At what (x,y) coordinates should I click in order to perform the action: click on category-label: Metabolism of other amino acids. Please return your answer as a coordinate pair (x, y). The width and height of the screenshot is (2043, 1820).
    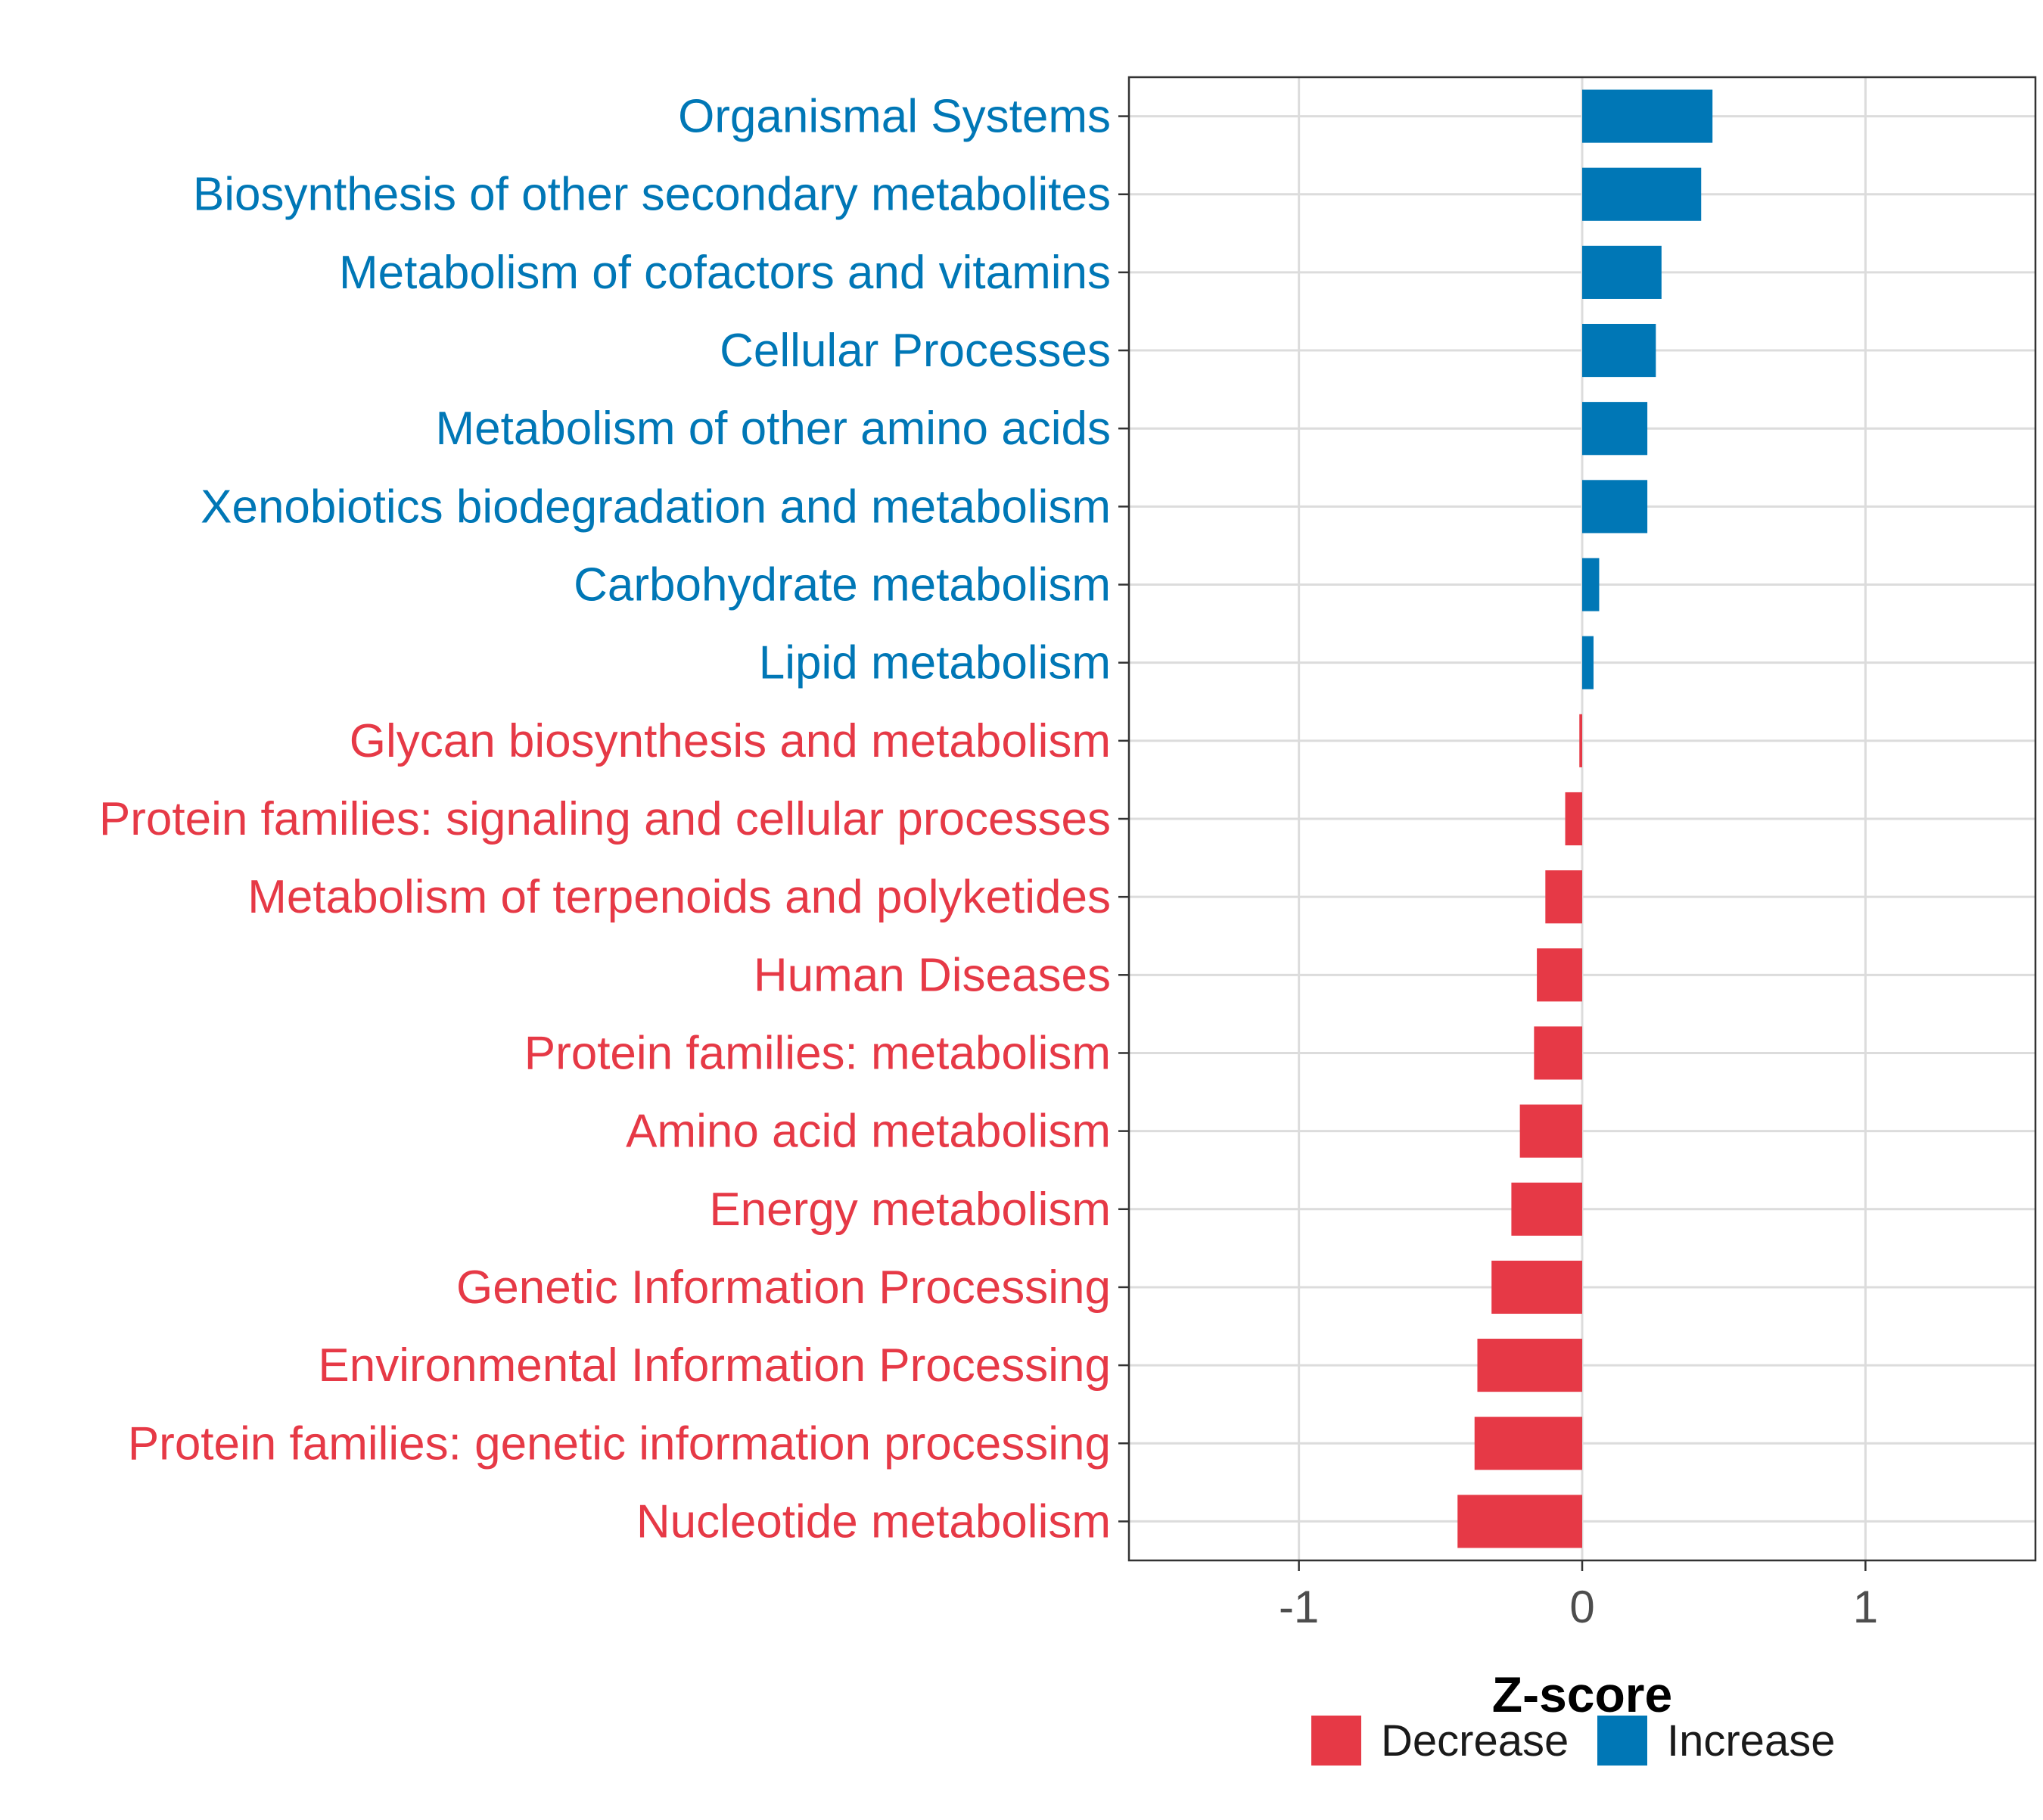
    Looking at the image, I should click on (773, 429).